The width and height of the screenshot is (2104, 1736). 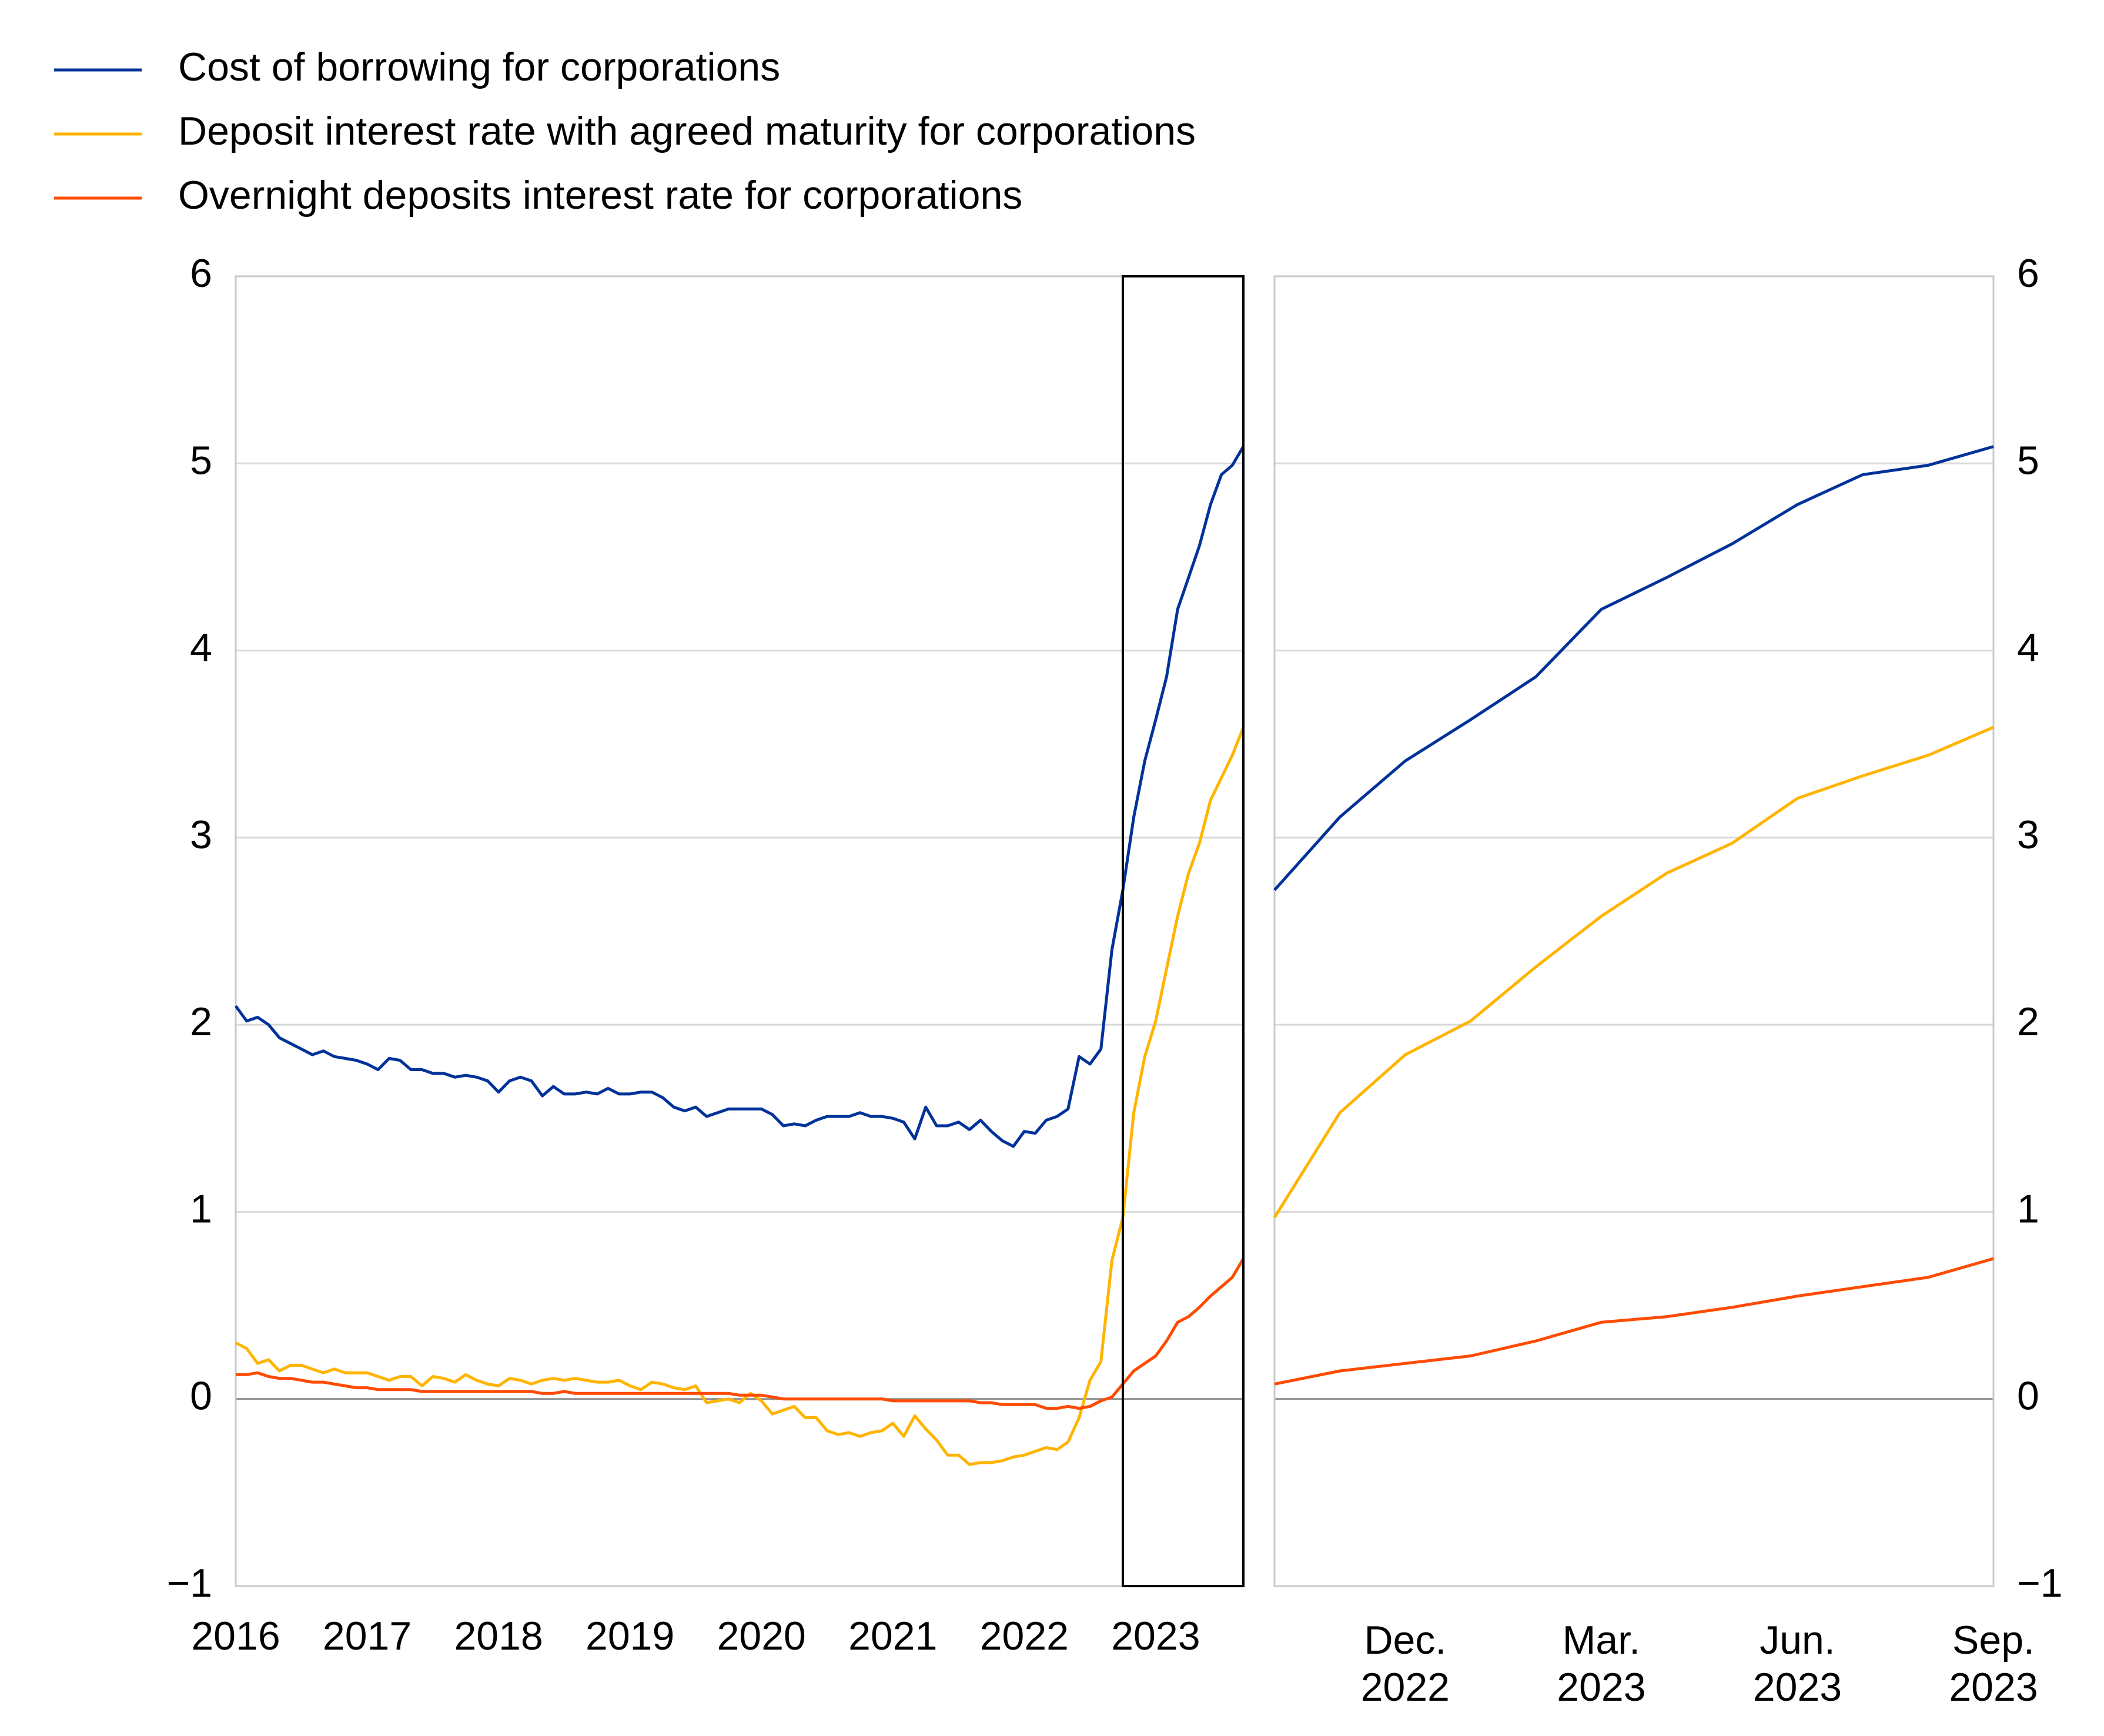 I want to click on x-tick-label: 2023, so click(x=1155, y=1636).